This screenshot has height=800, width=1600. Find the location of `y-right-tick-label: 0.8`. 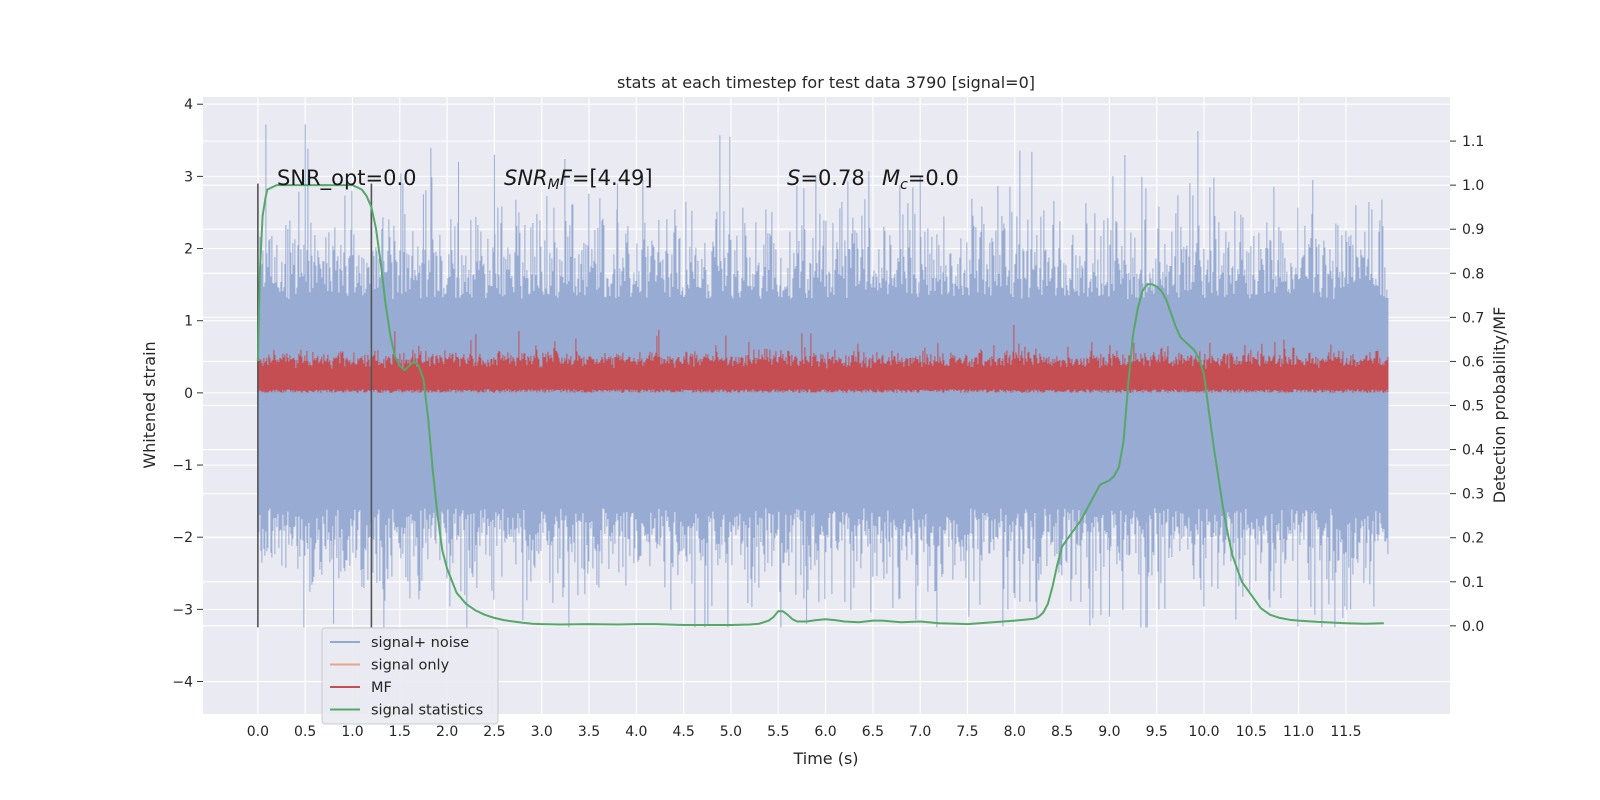

y-right-tick-label: 0.8 is located at coordinates (1473, 274).